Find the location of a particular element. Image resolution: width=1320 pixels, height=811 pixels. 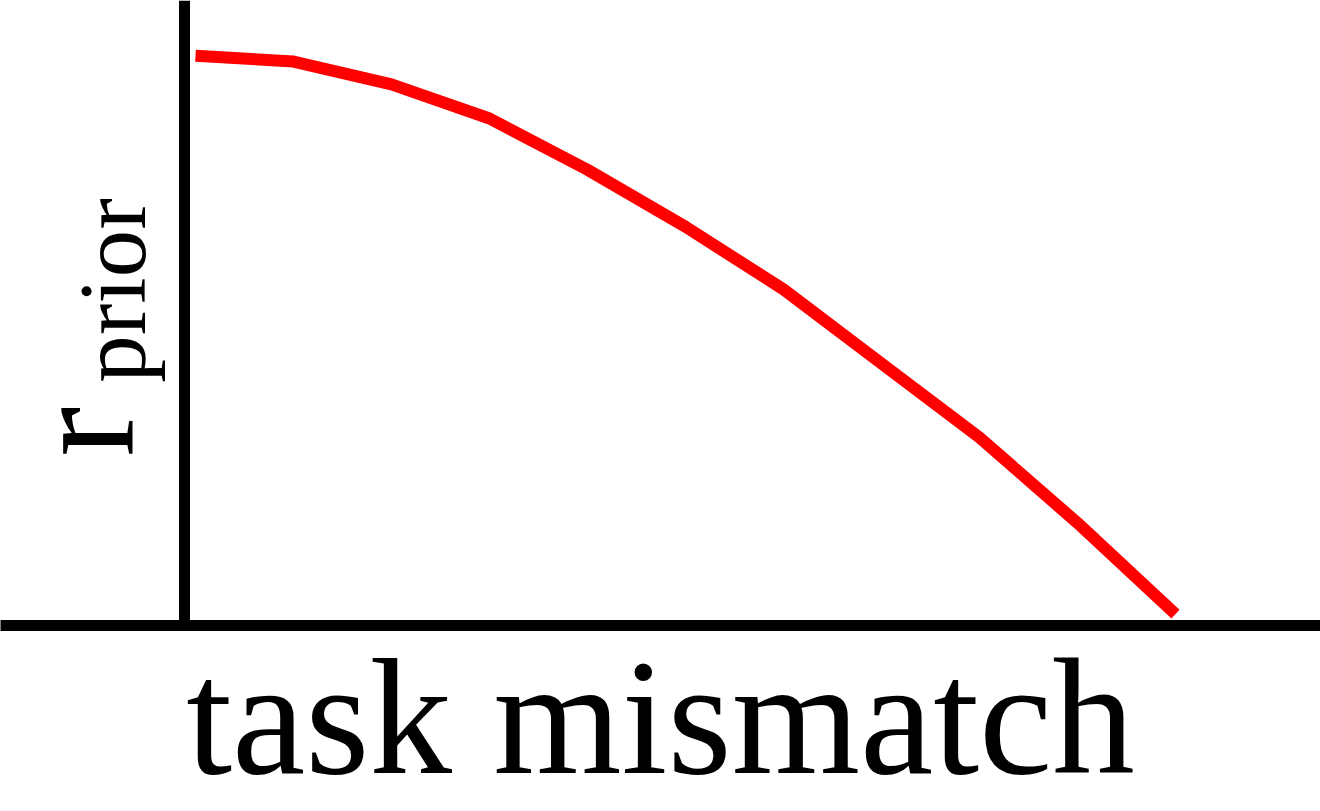

y-axis-title: rprior is located at coordinates (83, 327).